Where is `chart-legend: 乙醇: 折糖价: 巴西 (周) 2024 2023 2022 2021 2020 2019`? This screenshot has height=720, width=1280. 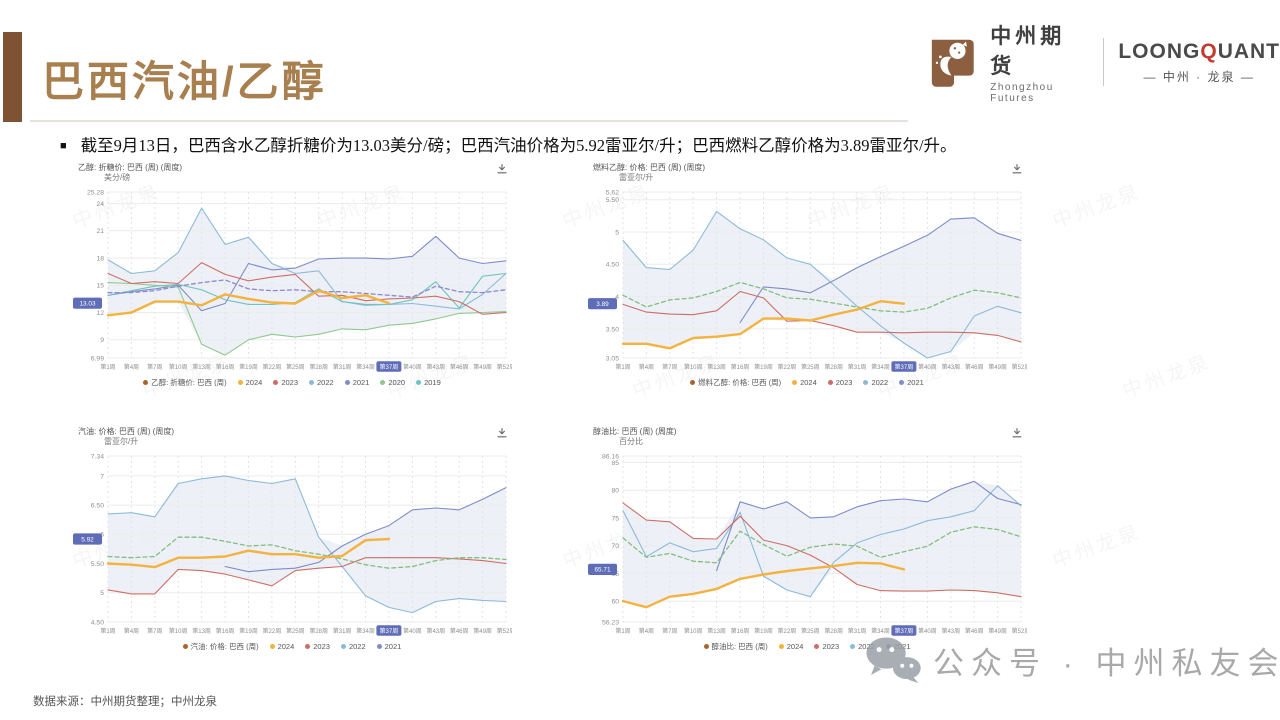
chart-legend: 乙醇: 折糖价: 巴西 (周) 2024 2023 2022 2021 2020 2019 is located at coordinates (292, 382).